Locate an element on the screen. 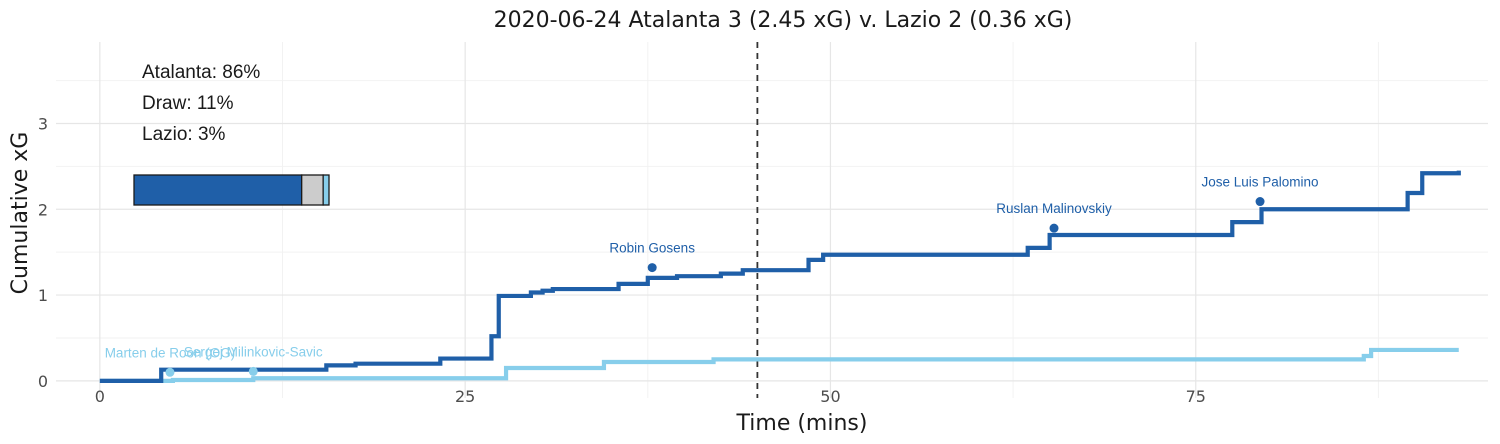  goal-label: Jose Luis Palomino is located at coordinates (1260, 182).